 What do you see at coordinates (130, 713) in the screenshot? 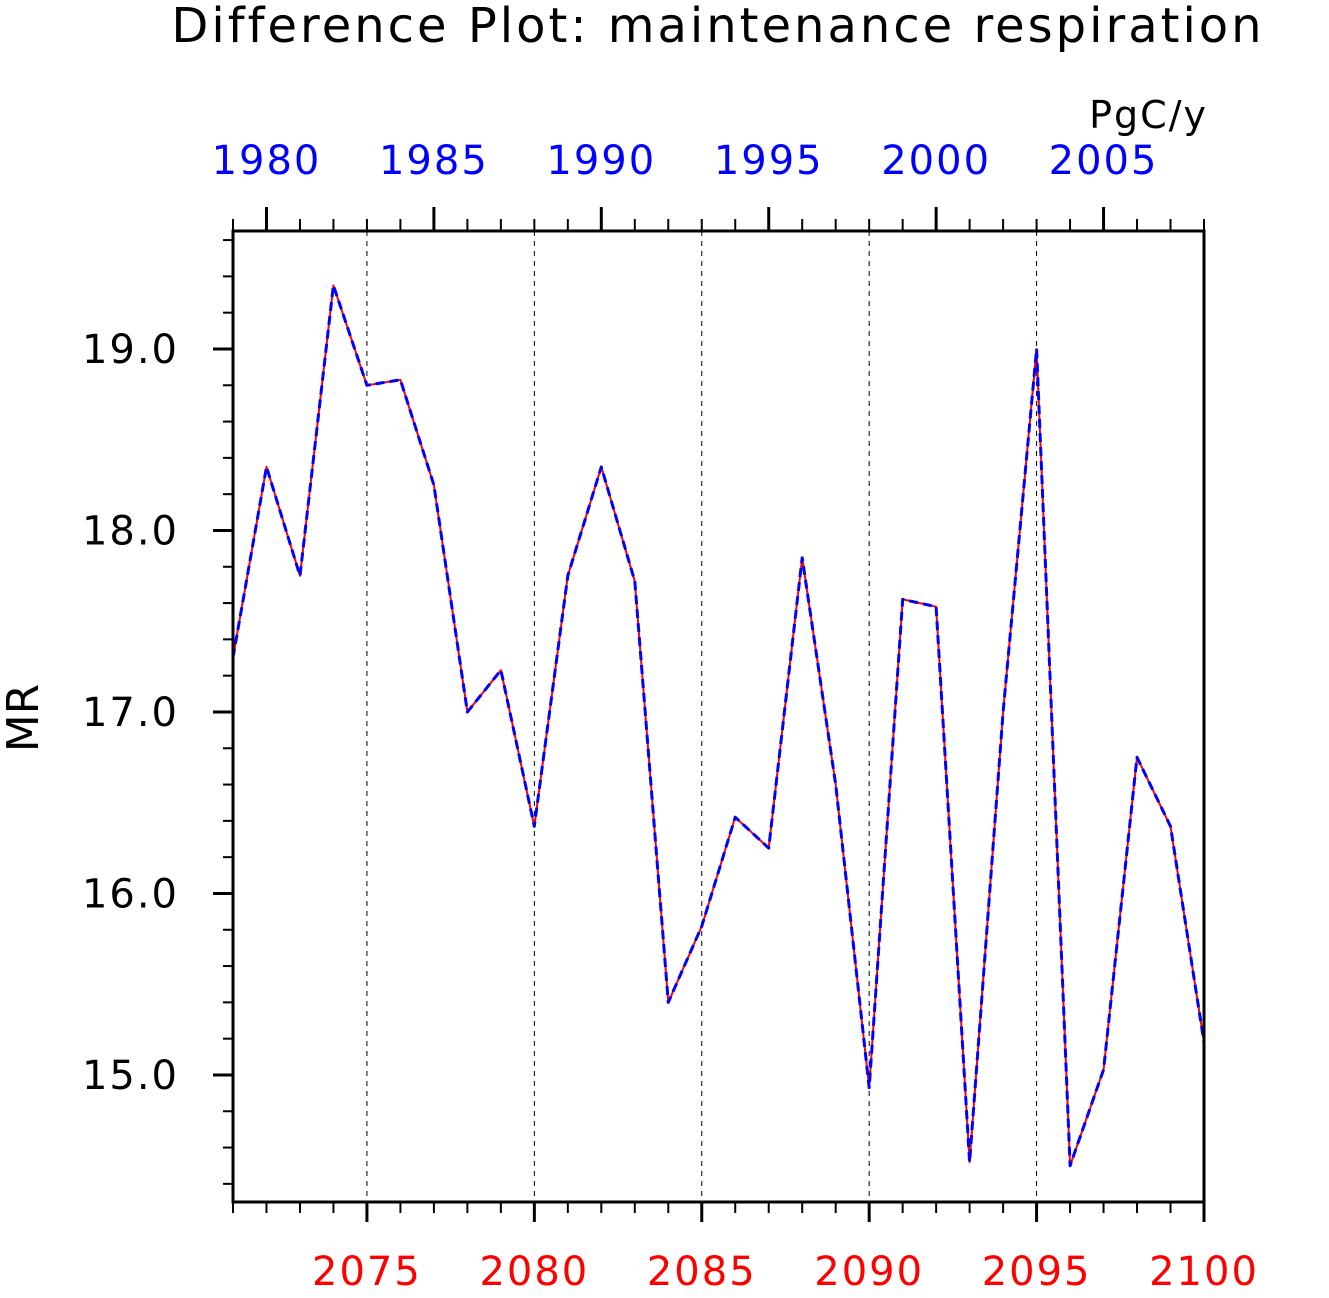
I see `y-tick-label-17.0: 17.0` at bounding box center [130, 713].